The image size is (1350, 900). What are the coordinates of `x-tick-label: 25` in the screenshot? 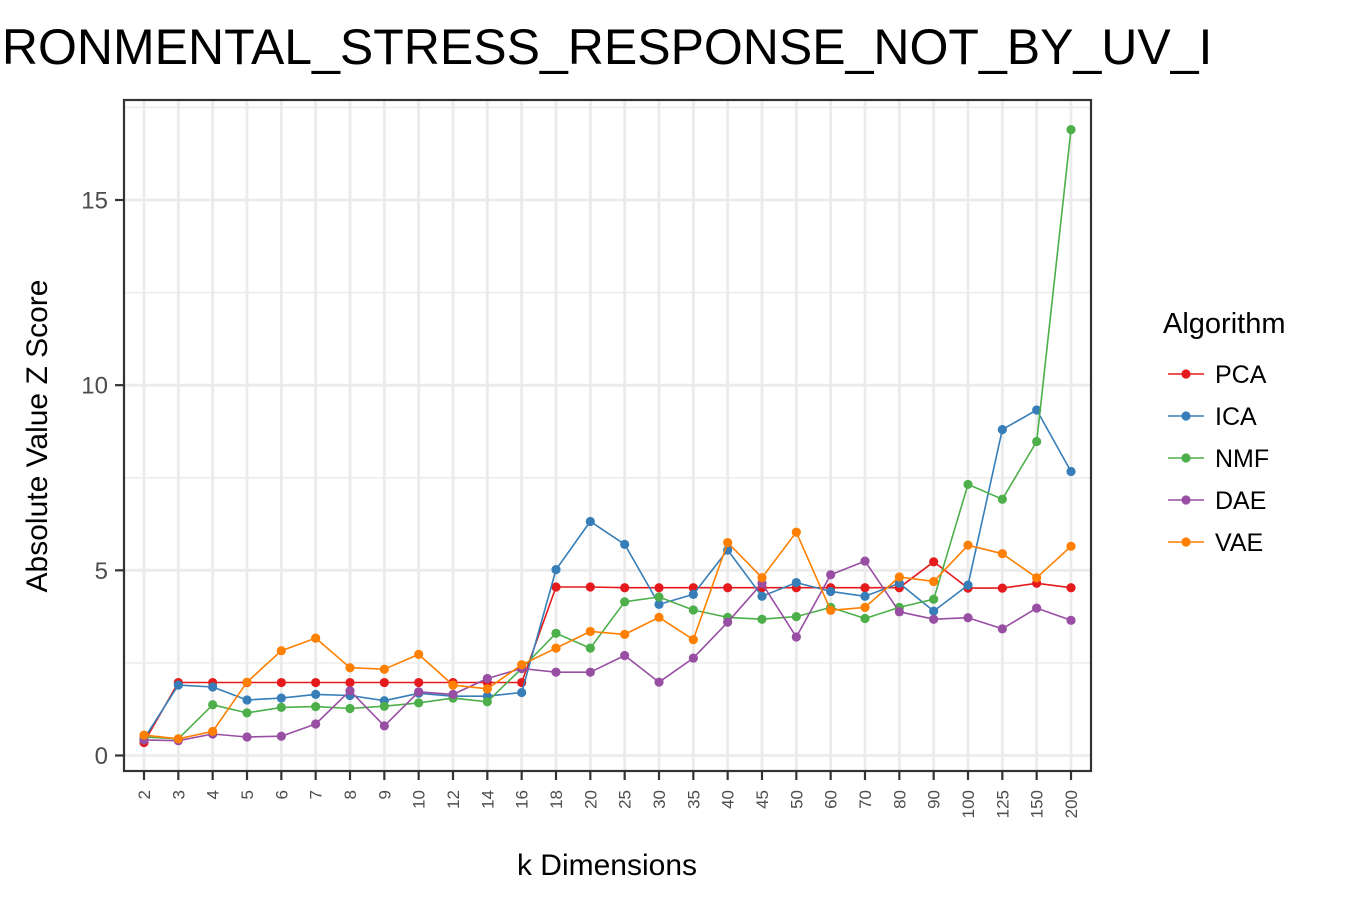 It's located at (625, 799).